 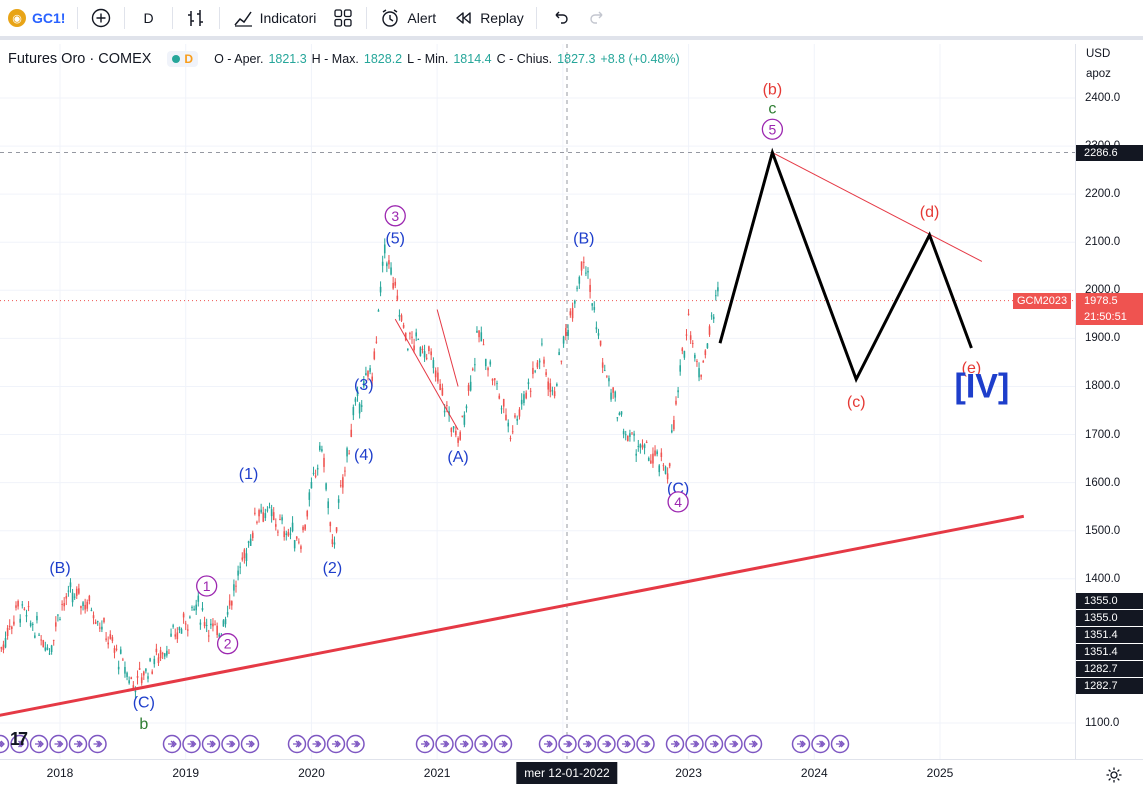 What do you see at coordinates (488, 19) in the screenshot?
I see `replay-button: Replay` at bounding box center [488, 19].